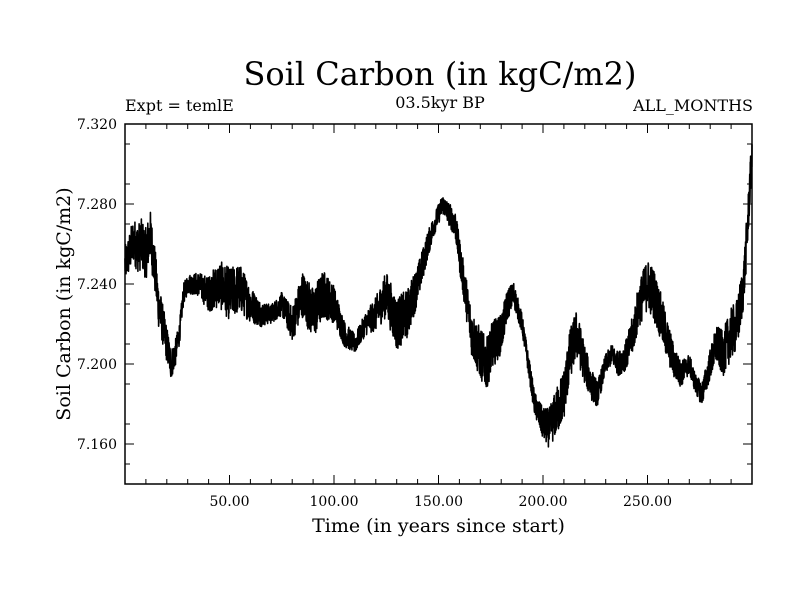 Image resolution: width=800 pixels, height=600 pixels. What do you see at coordinates (64, 303) in the screenshot?
I see `y-axis-label: Soil Carbon (in kgC/m2)` at bounding box center [64, 303].